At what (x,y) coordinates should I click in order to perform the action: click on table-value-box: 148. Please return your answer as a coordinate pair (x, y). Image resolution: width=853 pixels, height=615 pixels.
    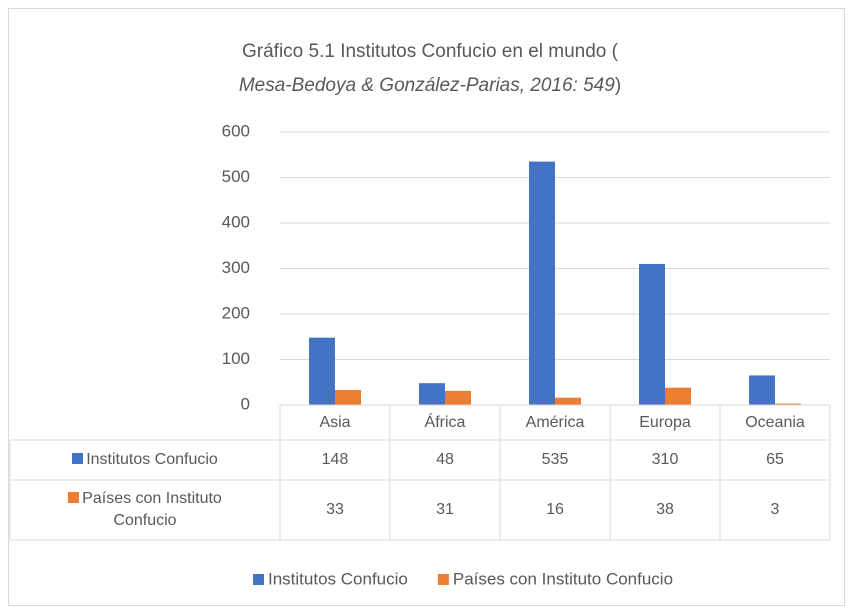
    Looking at the image, I should click on (335, 459).